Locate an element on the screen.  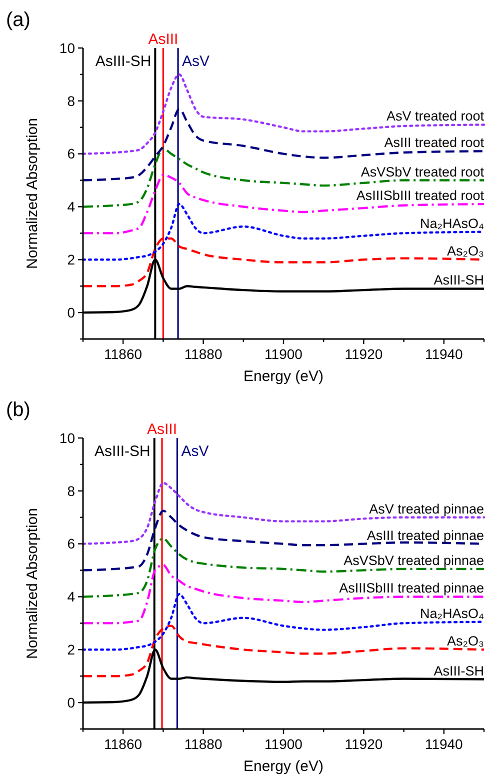
chart-title: (b) is located at coordinates (18, 410).